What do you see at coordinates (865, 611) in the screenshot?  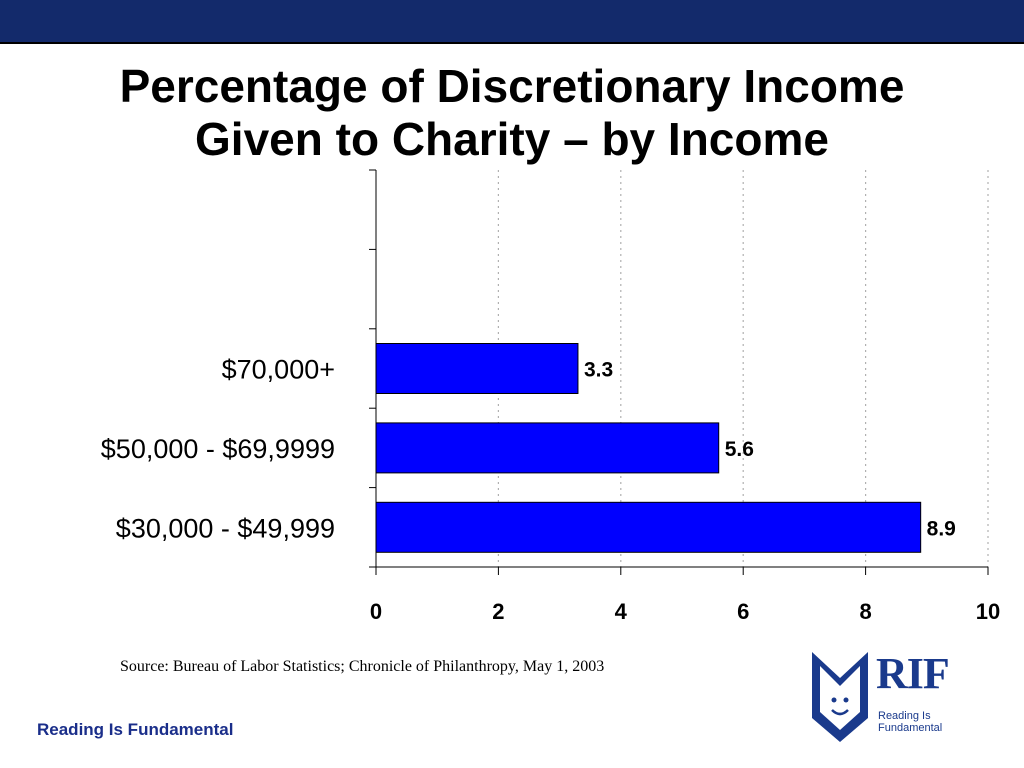 I see `x-tick-label: 8` at bounding box center [865, 611].